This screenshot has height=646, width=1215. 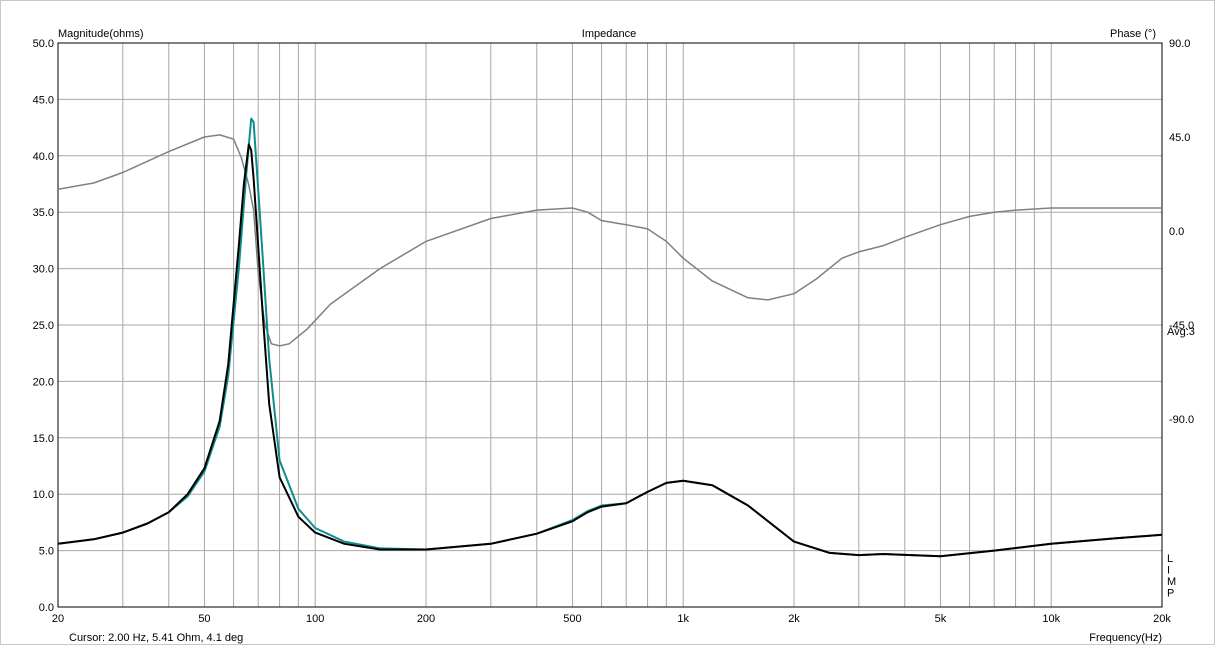 What do you see at coordinates (315, 619) in the screenshot?
I see `x-tick-label: 100` at bounding box center [315, 619].